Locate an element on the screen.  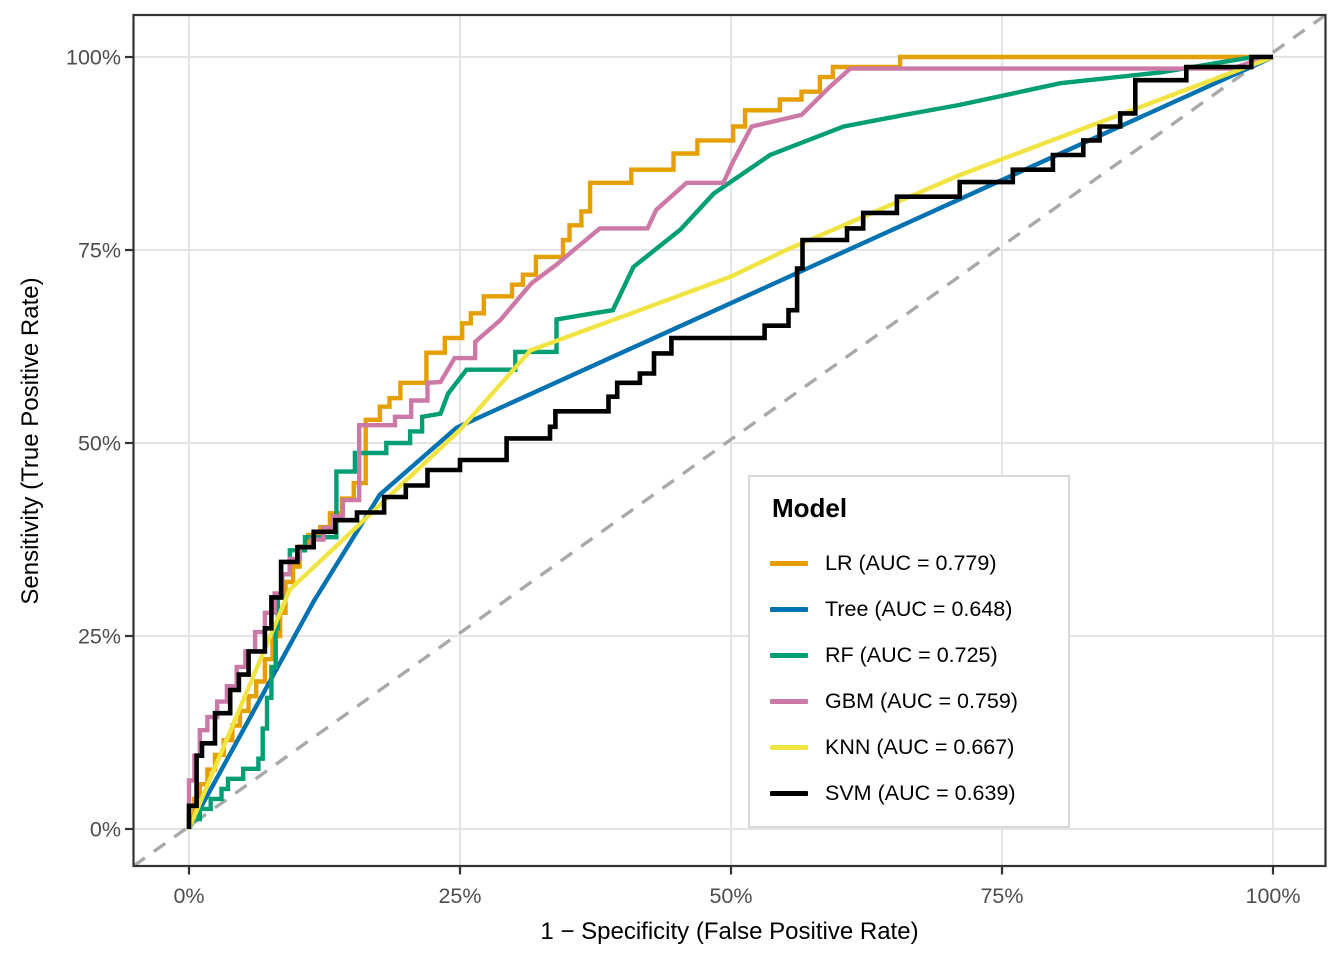
y-tick-label: 100% is located at coordinates (93, 58).